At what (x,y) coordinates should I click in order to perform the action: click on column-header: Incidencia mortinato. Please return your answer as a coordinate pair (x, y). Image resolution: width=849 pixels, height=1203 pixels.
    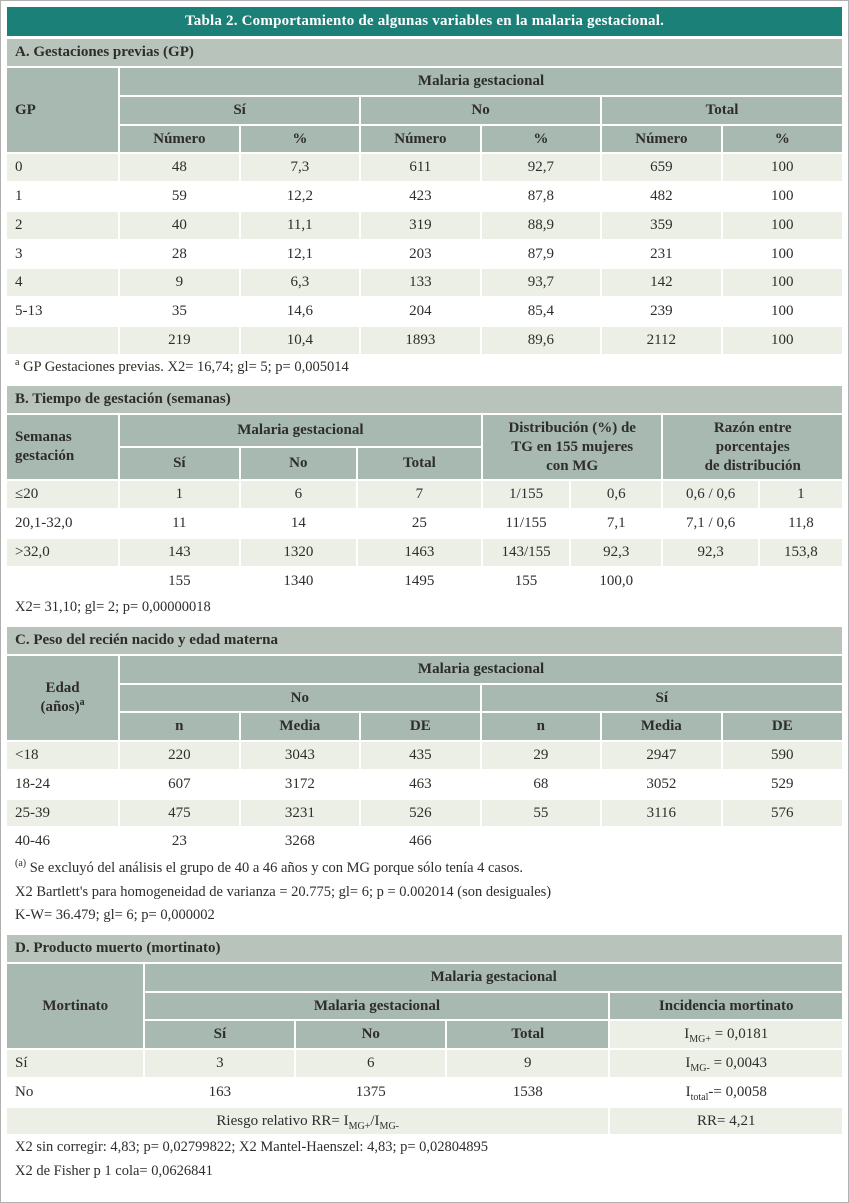
    Looking at the image, I should click on (726, 1006).